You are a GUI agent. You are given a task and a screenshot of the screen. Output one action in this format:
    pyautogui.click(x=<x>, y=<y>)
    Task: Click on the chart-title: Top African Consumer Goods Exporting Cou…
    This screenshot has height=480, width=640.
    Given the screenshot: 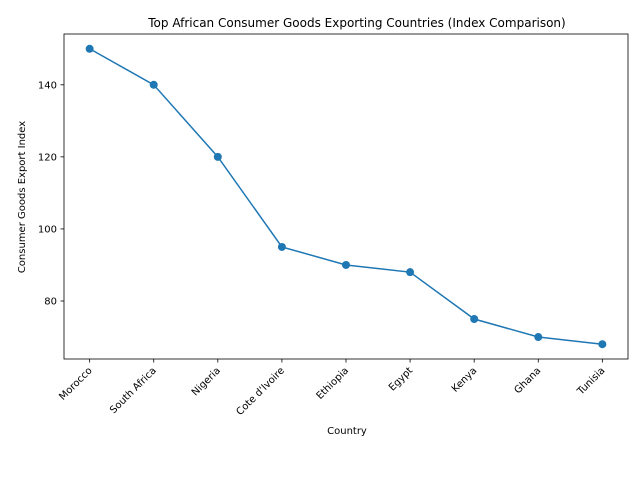 What is the action you would take?
    pyautogui.click(x=356, y=23)
    